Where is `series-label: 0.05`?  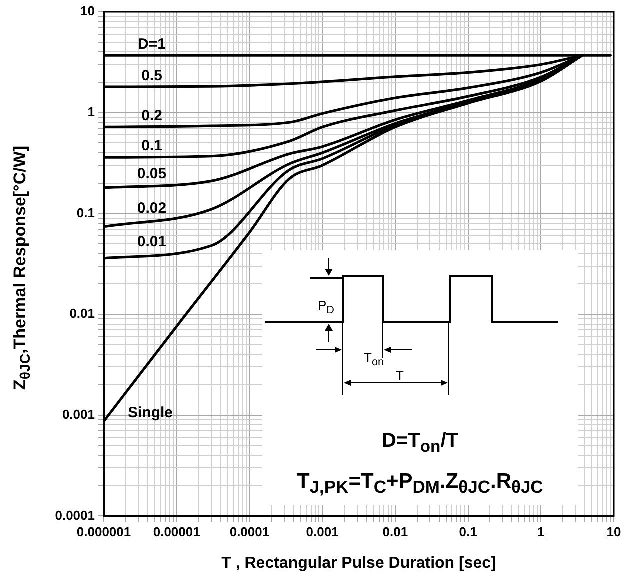 series-label: 0.05 is located at coordinates (152, 174).